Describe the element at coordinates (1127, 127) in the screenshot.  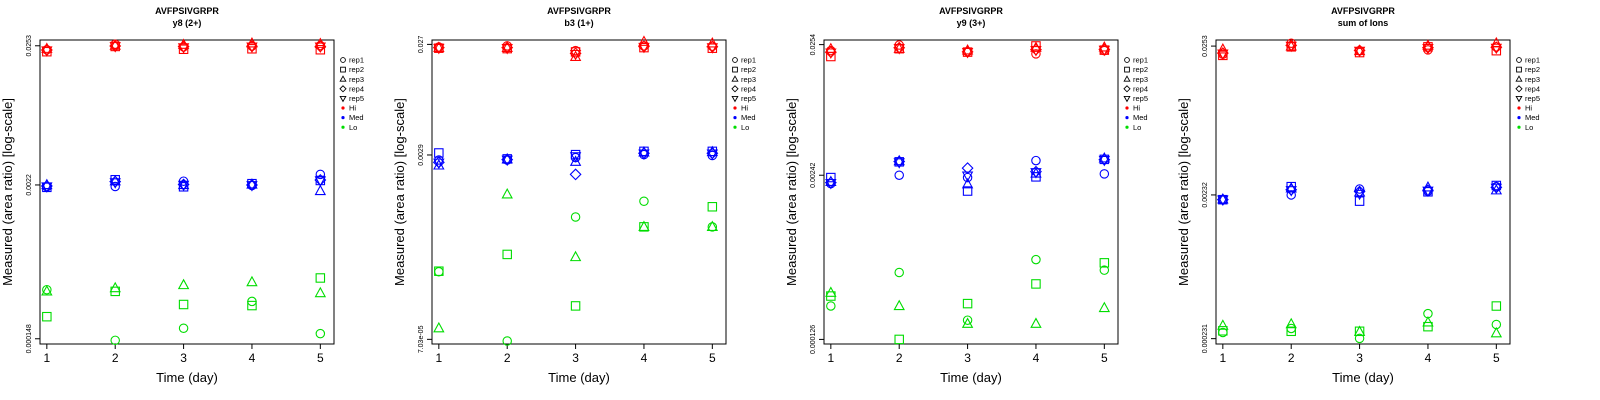
I see `legend-dot-lo` at that location.